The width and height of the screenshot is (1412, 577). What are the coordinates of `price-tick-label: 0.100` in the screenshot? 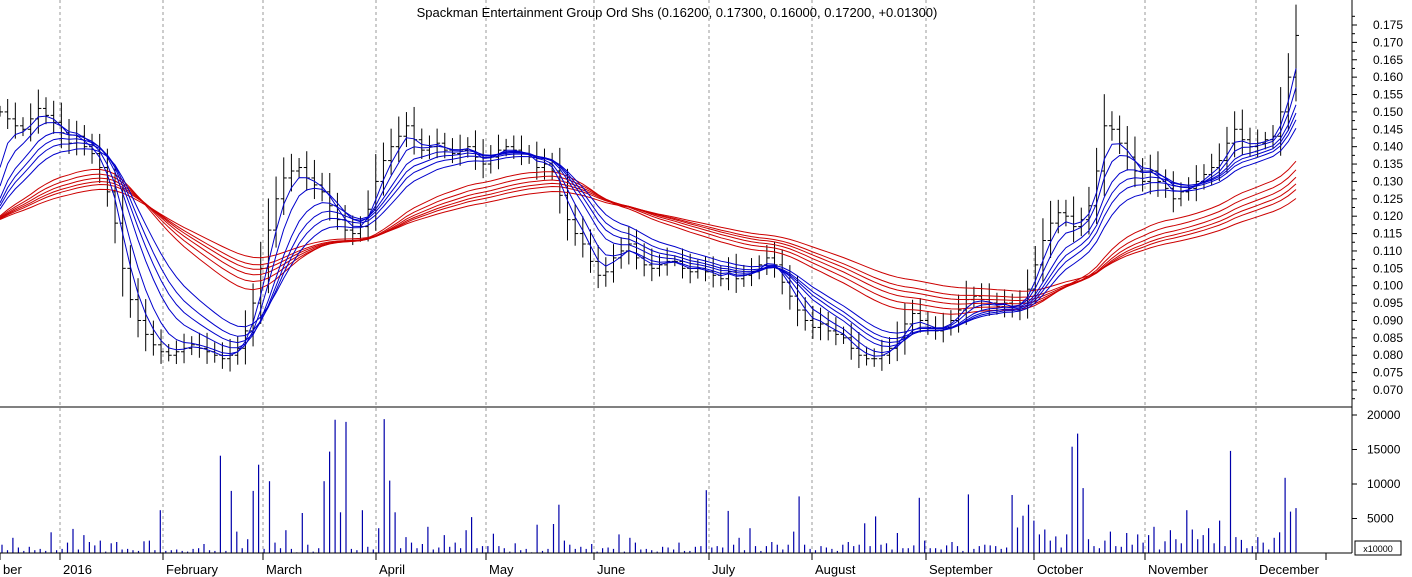 It's located at (1388, 286).